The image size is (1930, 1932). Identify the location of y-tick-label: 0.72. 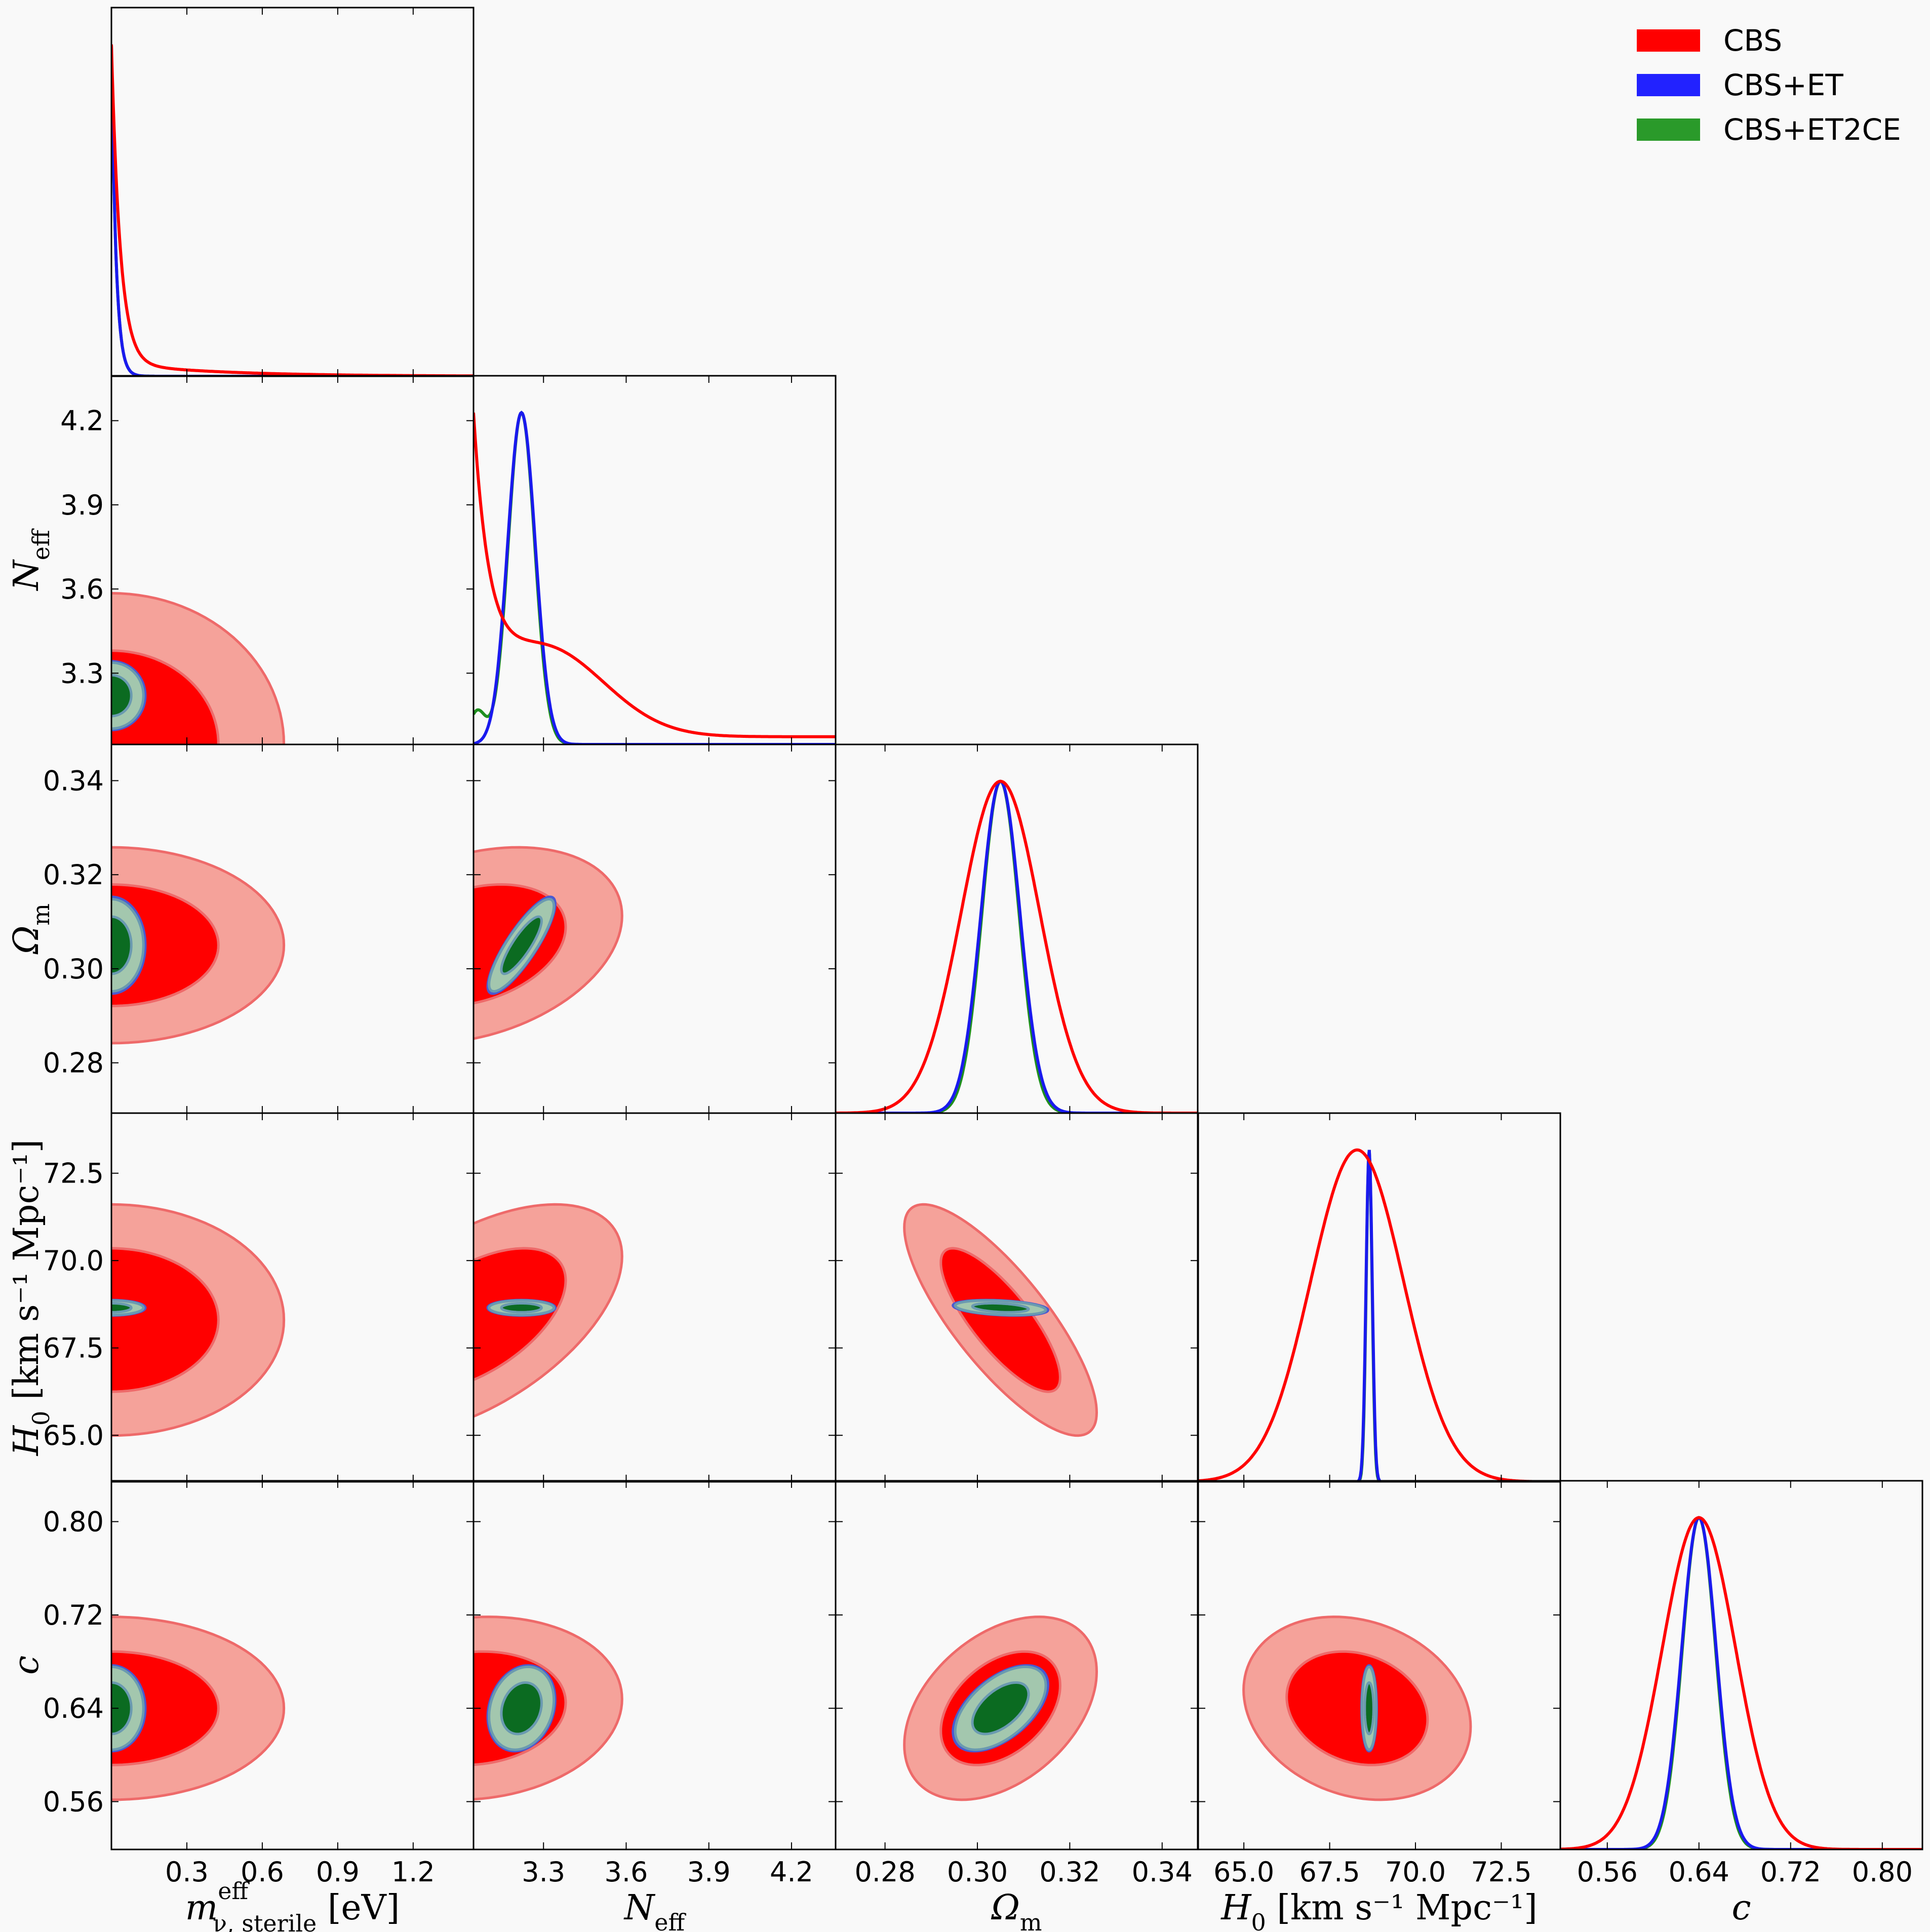
(73, 1615).